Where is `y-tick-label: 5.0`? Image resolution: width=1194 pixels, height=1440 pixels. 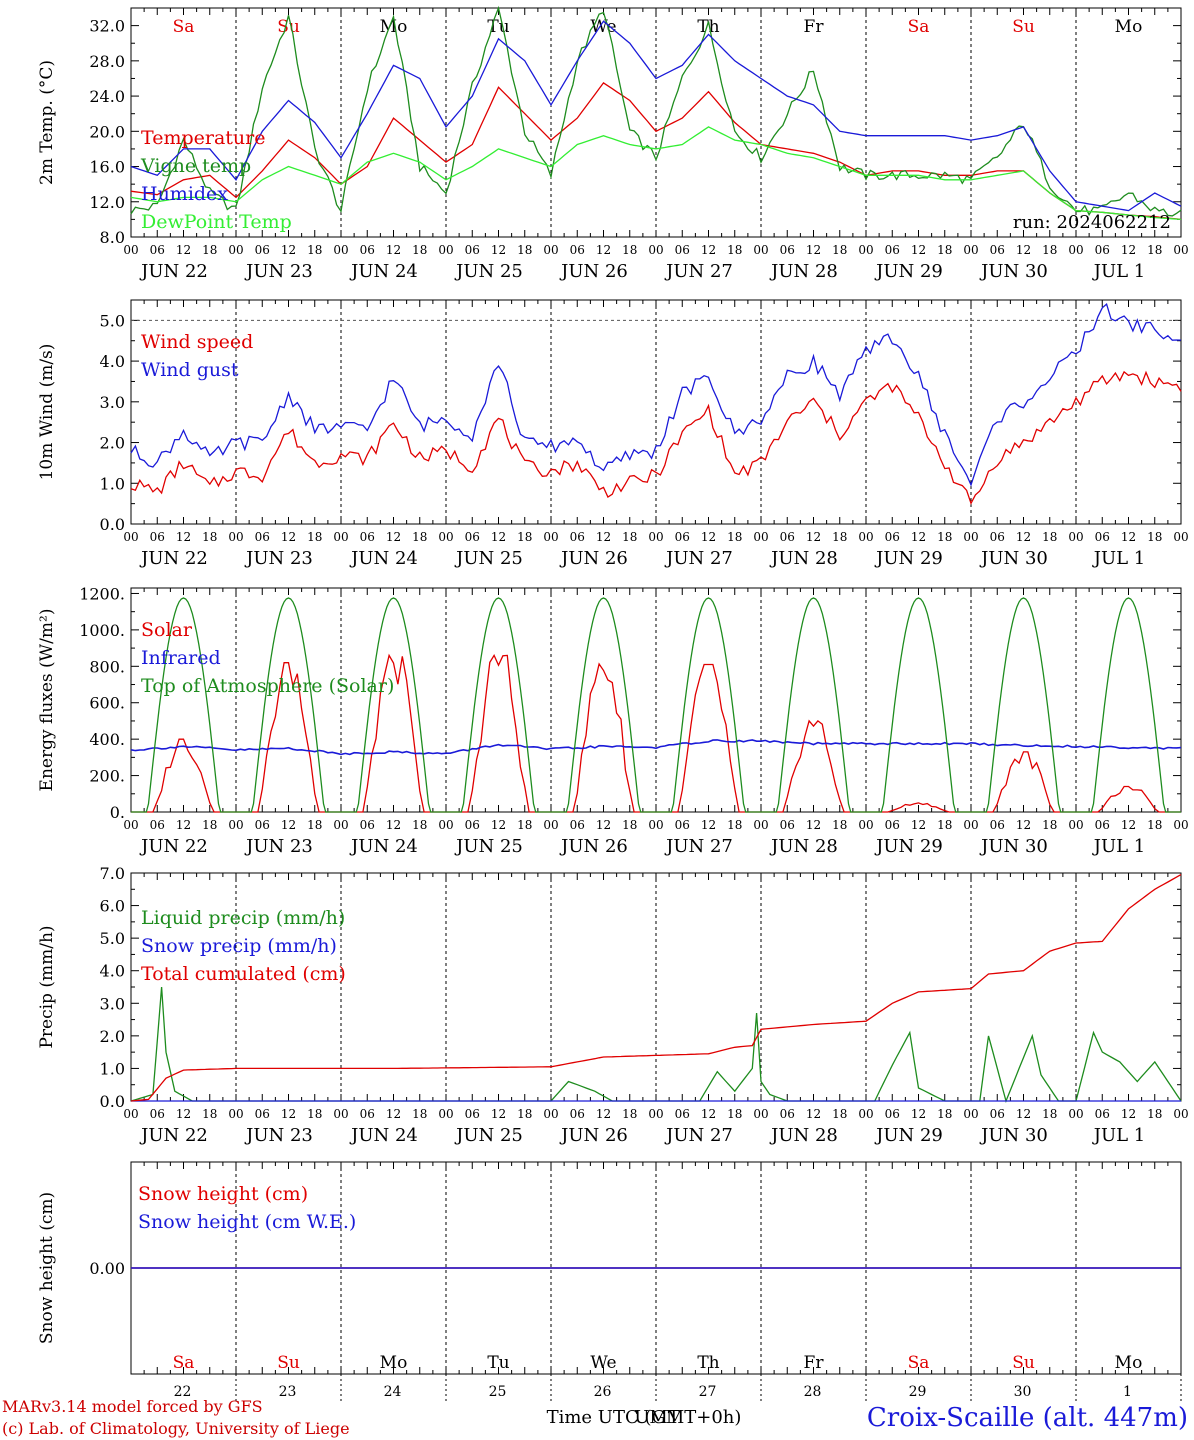 y-tick-label: 5.0 is located at coordinates (112, 938).